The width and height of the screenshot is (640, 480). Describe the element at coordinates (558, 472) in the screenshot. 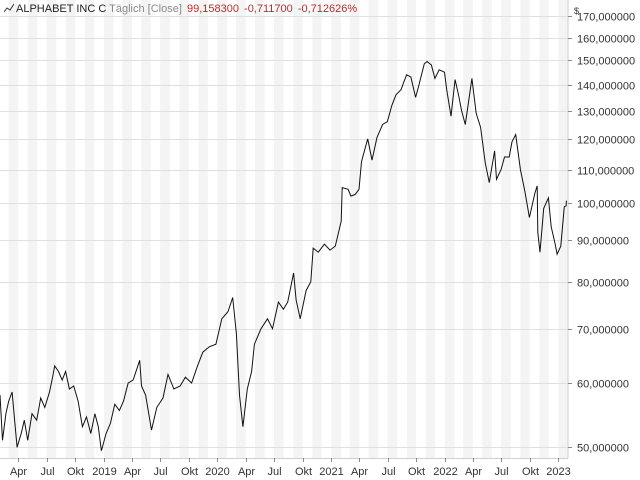

I see `x-tick-label: 2023` at that location.